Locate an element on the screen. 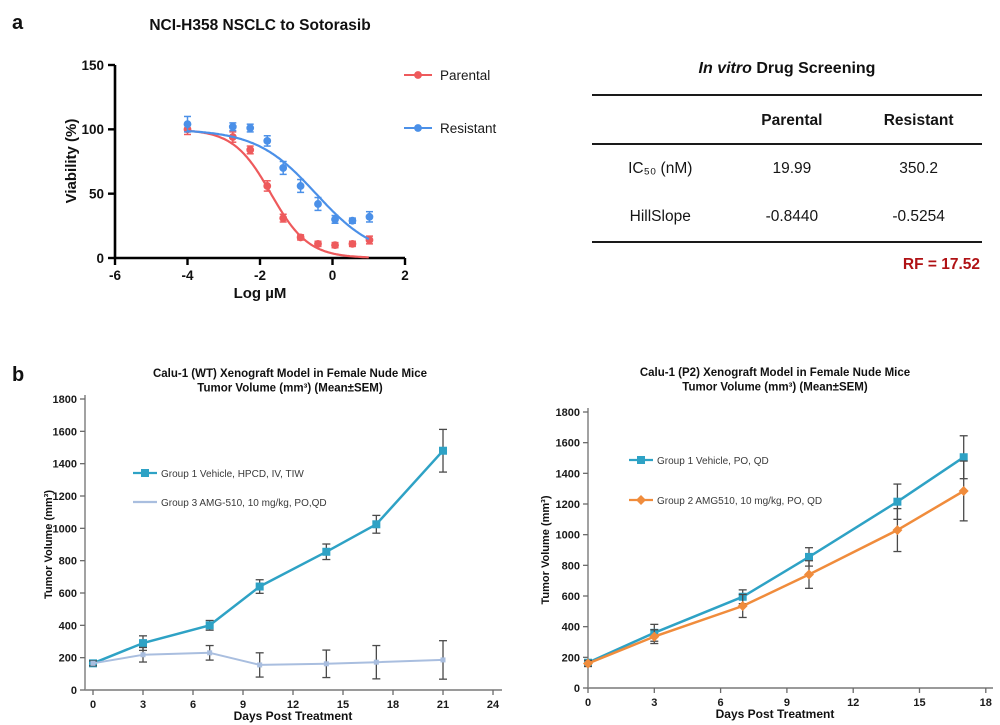 The height and width of the screenshot is (725, 1000). svg-text: Group 1 Vehicle, PO, QD is located at coordinates (713, 461).